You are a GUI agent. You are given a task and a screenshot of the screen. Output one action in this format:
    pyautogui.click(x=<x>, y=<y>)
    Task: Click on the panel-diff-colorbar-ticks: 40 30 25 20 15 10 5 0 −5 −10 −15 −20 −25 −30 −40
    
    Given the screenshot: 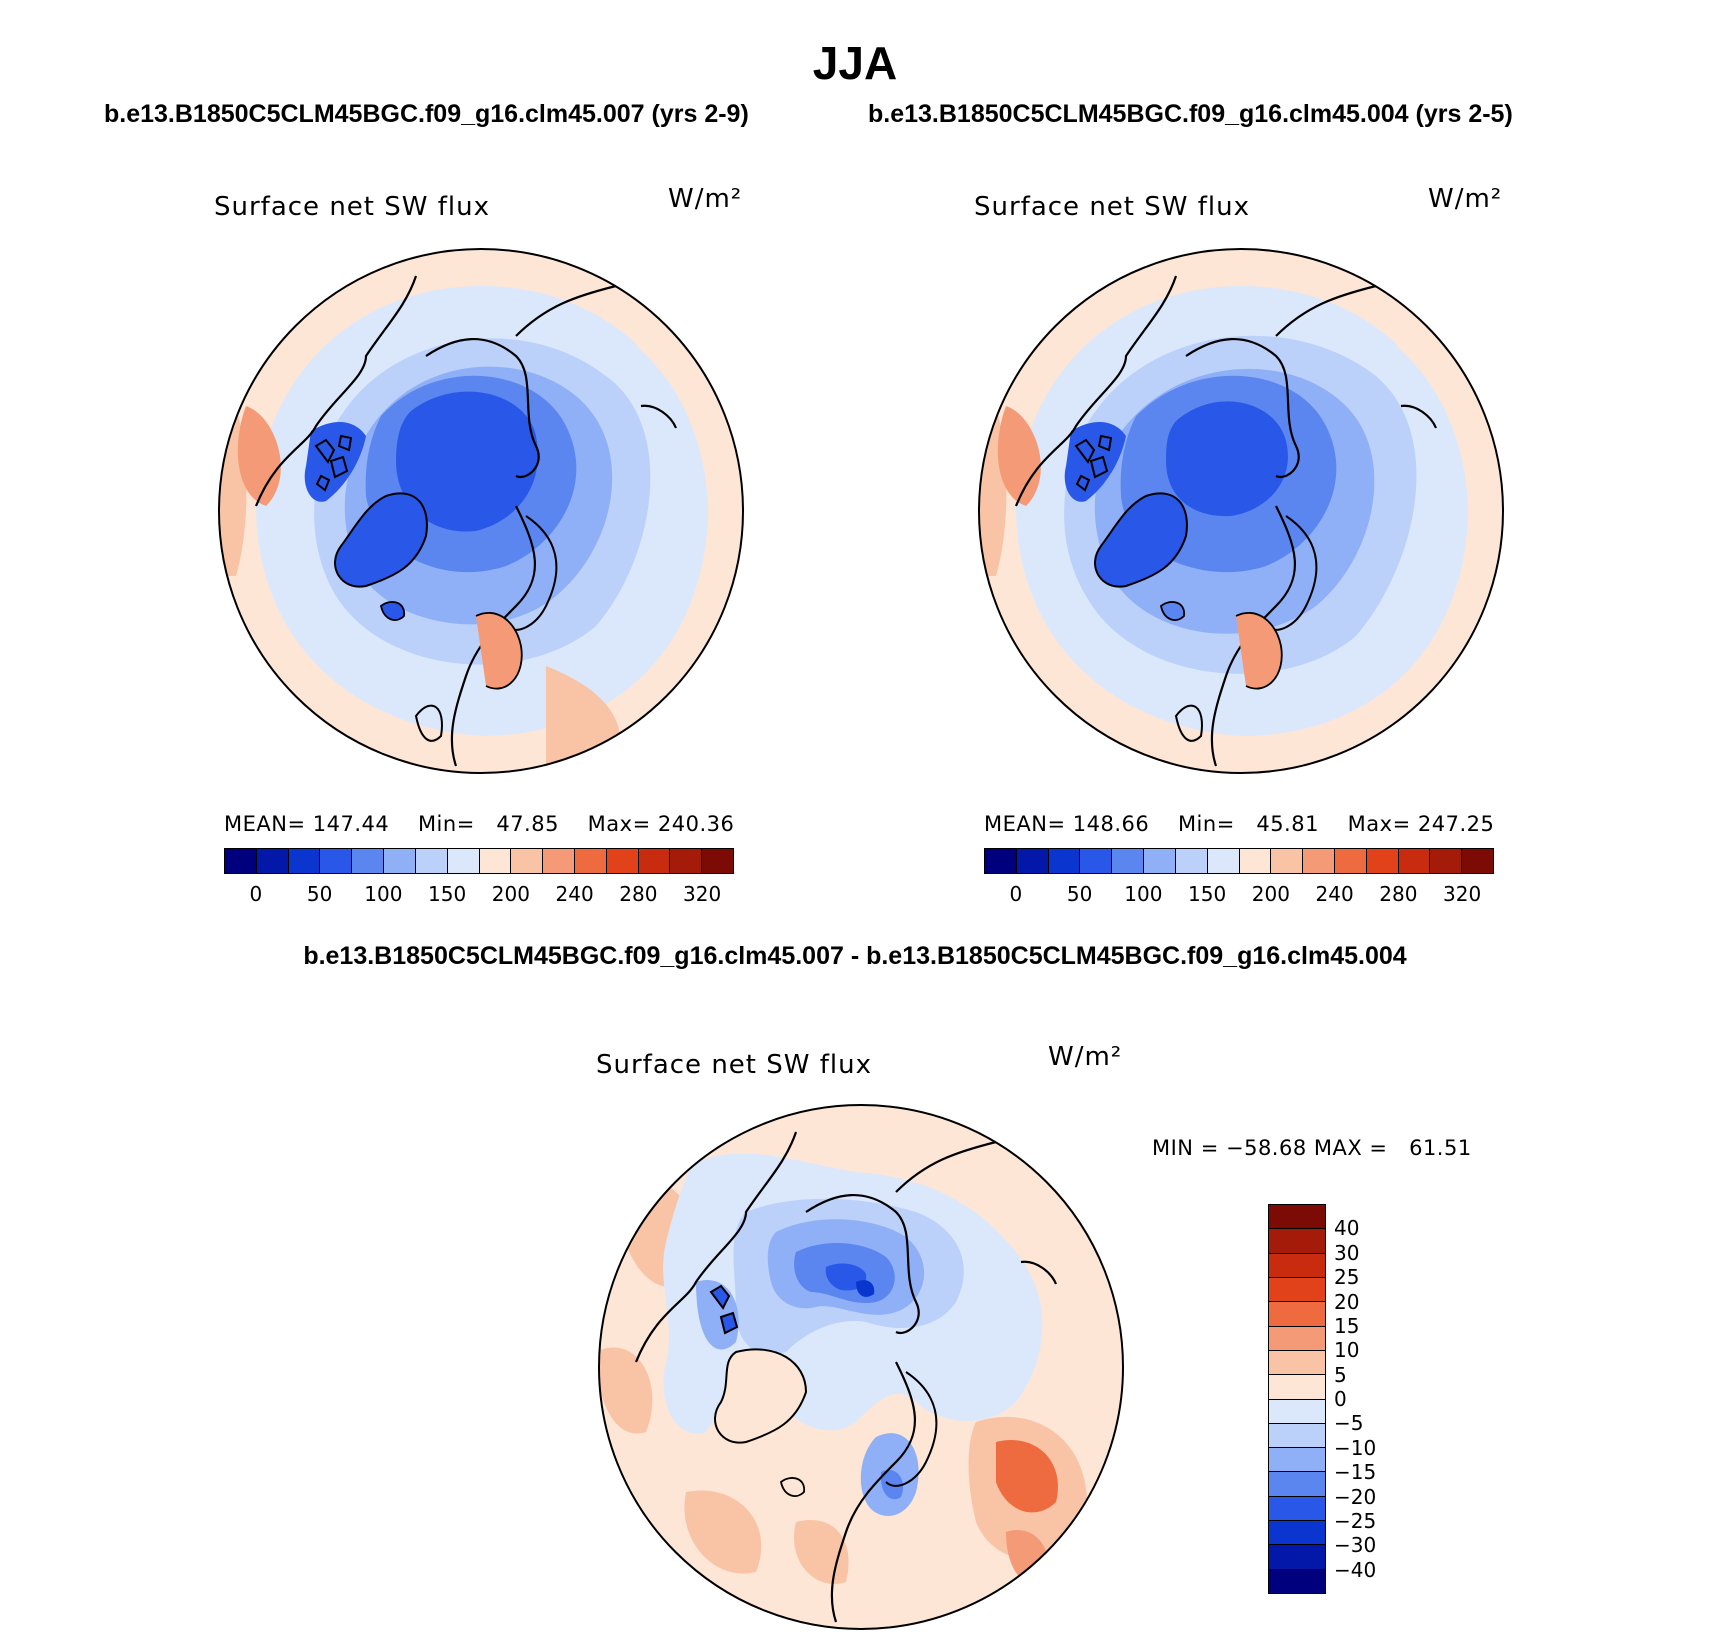 What is the action you would take?
    pyautogui.click(x=1369, y=1399)
    